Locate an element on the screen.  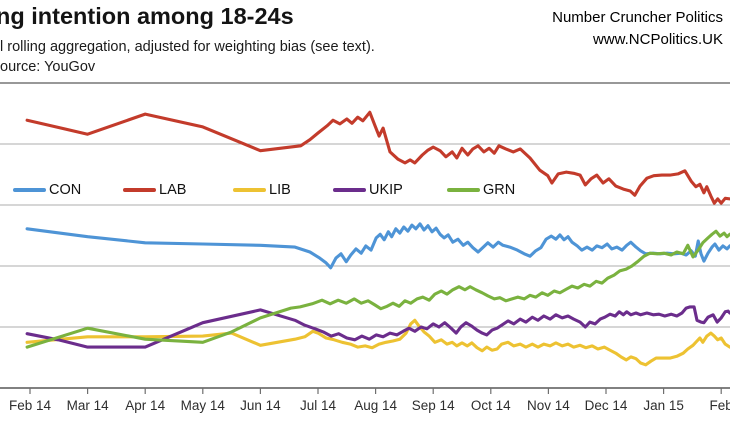
legend-swatch-grn is located at coordinates (463, 190).